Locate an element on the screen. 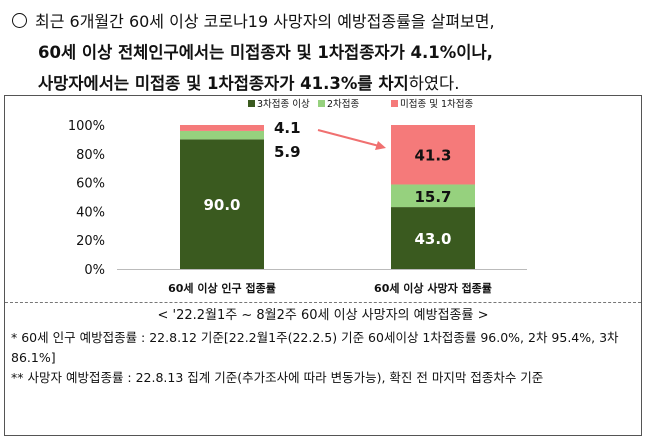 The width and height of the screenshot is (649, 447). intro-line-3: 사망자에서는 미접종 및 1차접종자가 41.3%를 차지하였다. is located at coordinates (327, 83).